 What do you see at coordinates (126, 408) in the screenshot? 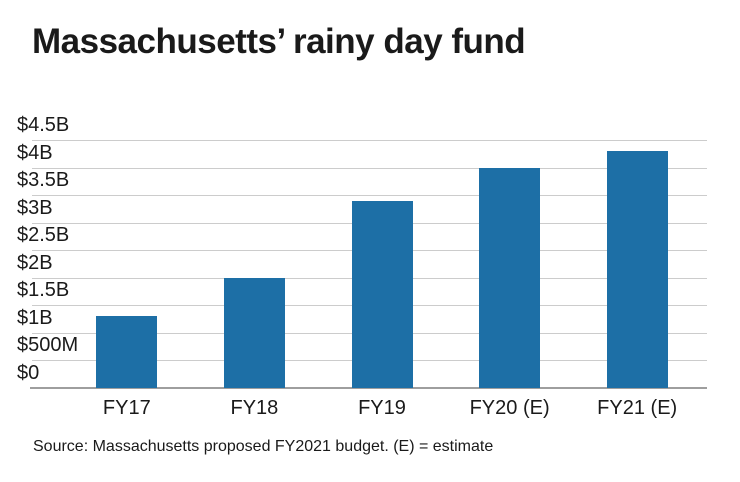
I see `x-tick-label: FY17` at bounding box center [126, 408].